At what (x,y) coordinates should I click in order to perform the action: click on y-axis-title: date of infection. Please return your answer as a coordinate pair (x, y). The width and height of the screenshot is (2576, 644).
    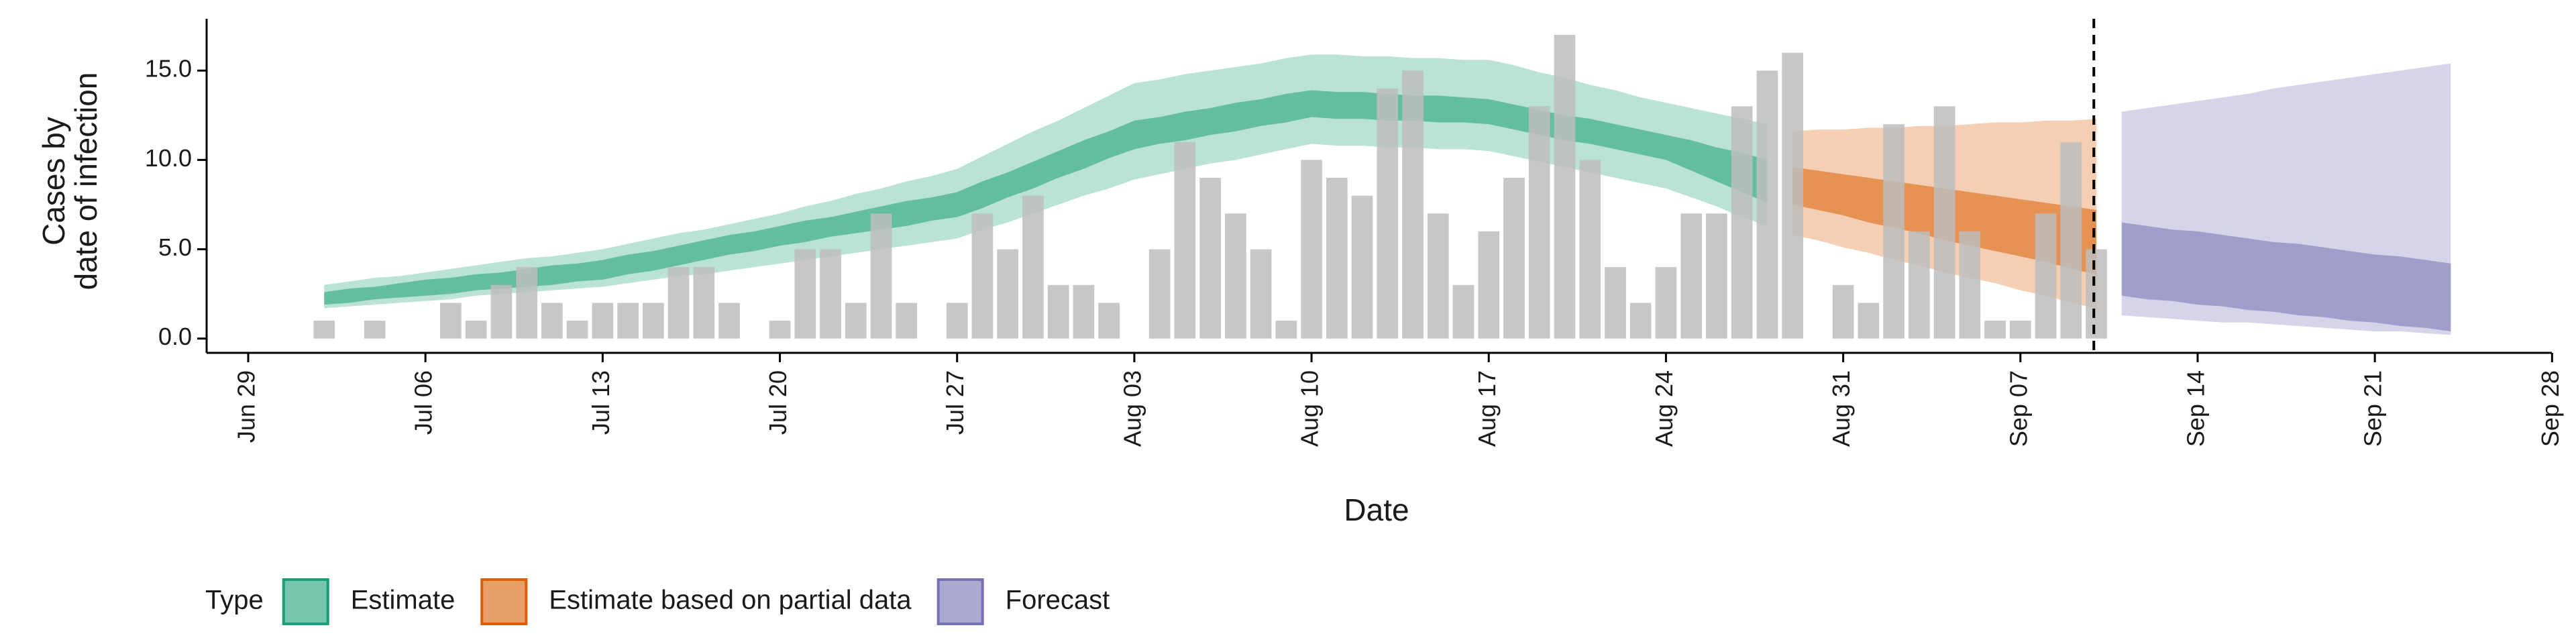
    Looking at the image, I should click on (85, 181).